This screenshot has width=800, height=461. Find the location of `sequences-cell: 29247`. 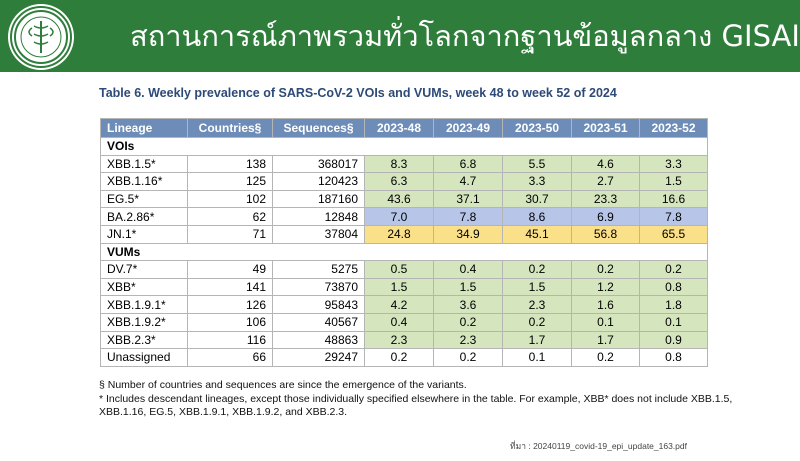

sequences-cell: 29247 is located at coordinates (318, 357).